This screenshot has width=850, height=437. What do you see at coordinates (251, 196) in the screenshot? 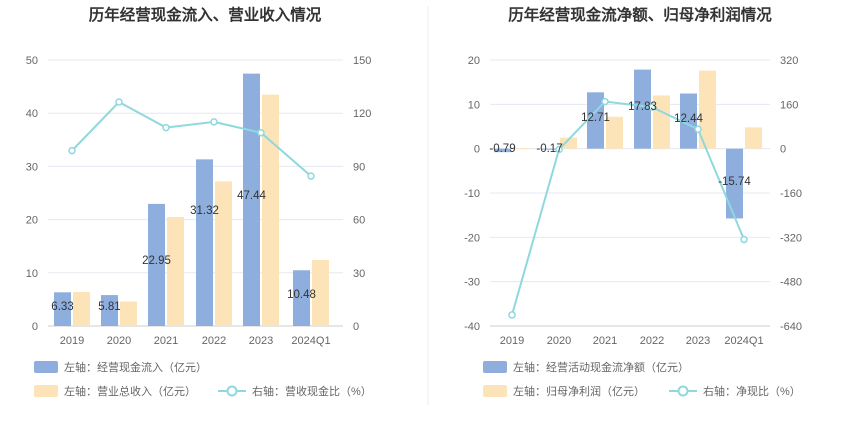
I see `data-label: 47.44` at bounding box center [251, 196].